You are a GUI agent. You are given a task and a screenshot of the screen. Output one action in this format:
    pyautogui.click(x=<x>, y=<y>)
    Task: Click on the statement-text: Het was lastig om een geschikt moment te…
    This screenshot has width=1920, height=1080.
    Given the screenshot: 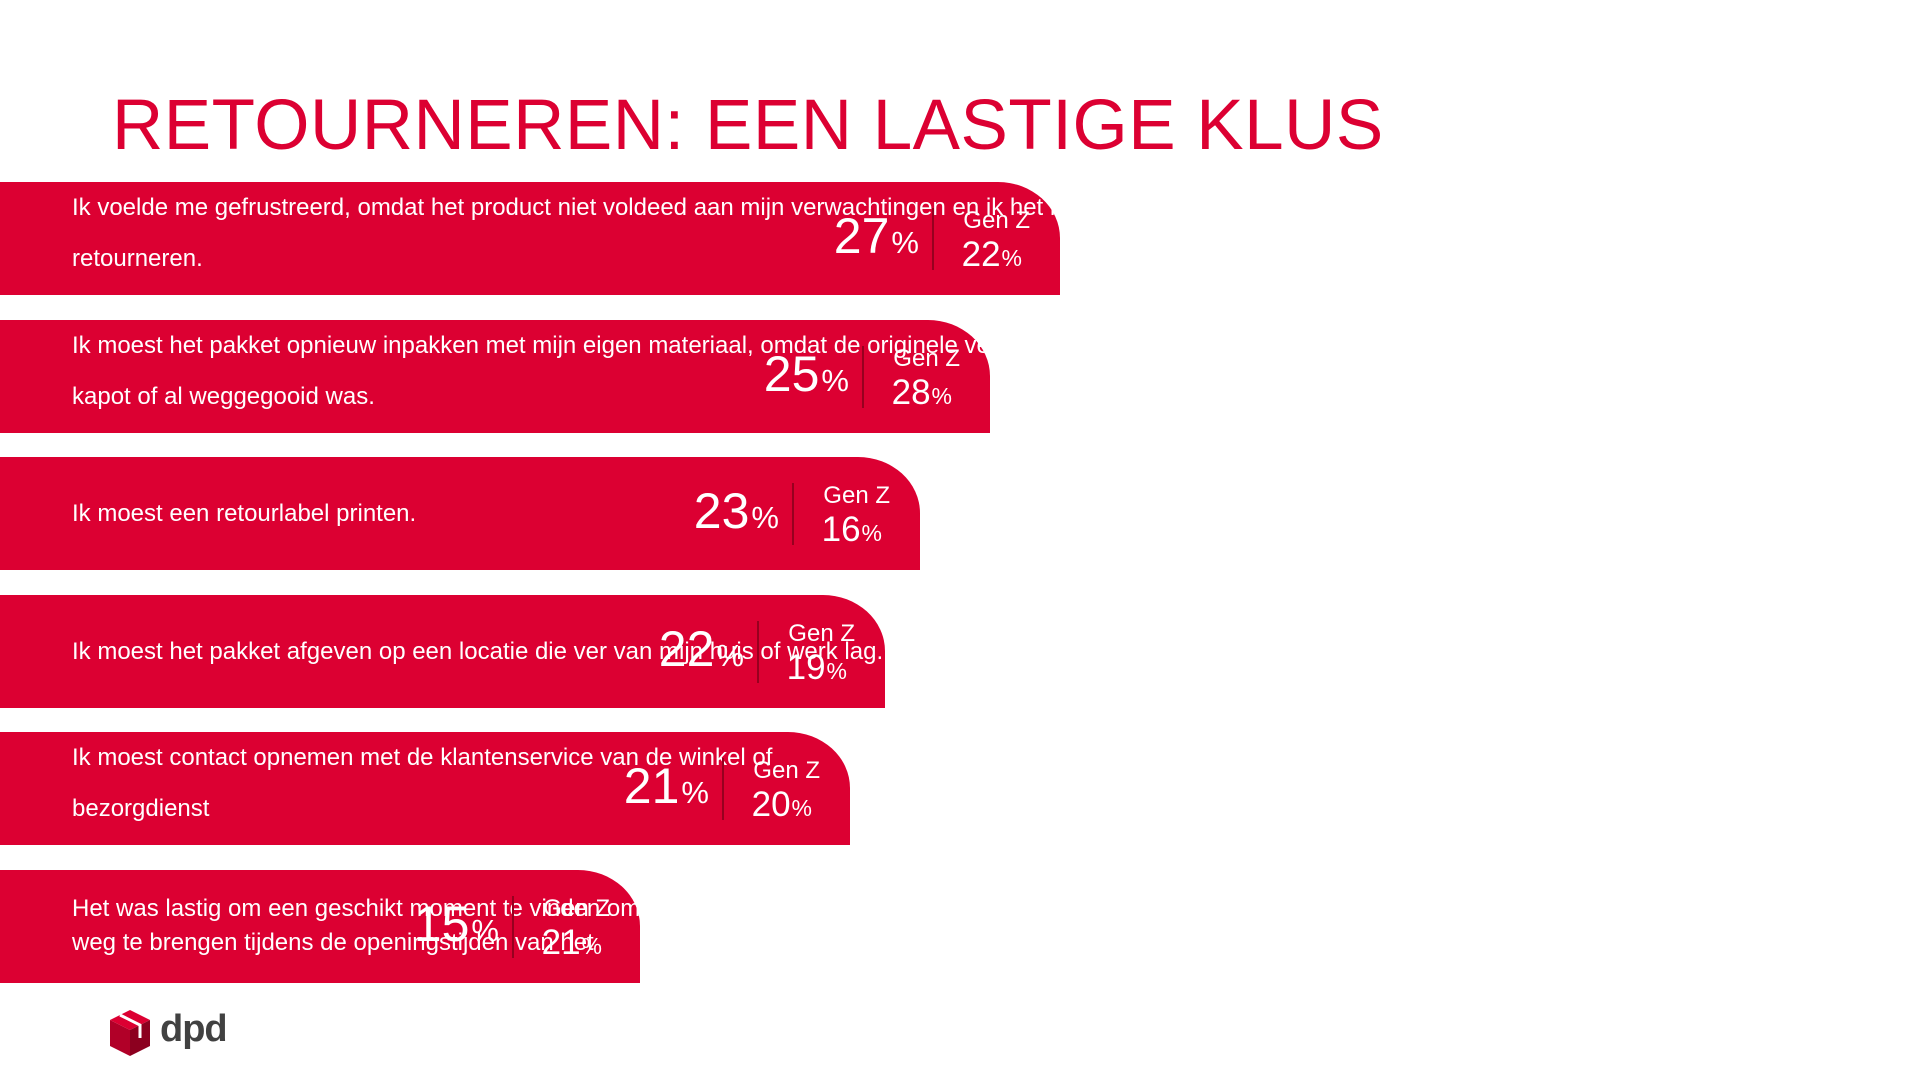 What is the action you would take?
    pyautogui.click(x=376, y=925)
    